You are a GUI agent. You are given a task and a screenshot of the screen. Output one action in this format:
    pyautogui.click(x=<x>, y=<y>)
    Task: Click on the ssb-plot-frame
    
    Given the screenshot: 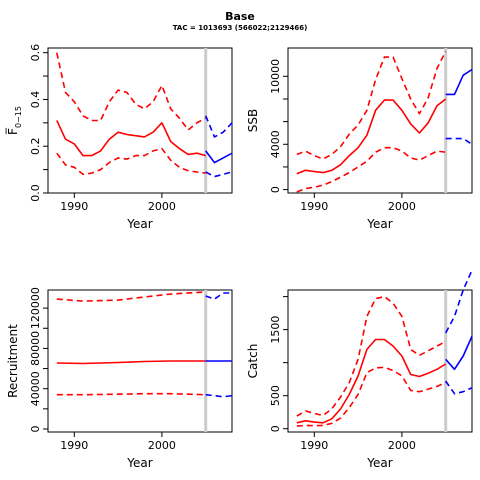 What is the action you would take?
    pyautogui.click(x=380, y=120)
    